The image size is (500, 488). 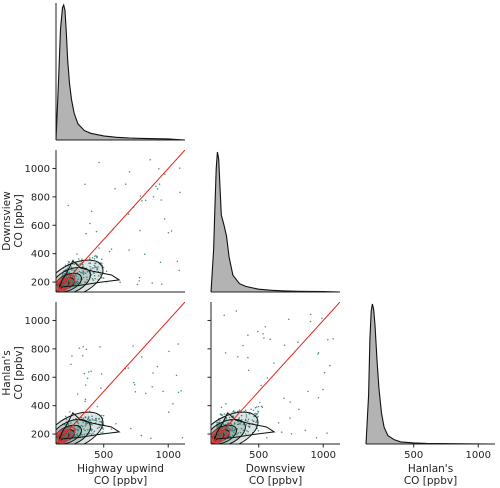 What do you see at coordinates (275, 373) in the screenshot?
I see `one-to-one-line` at bounding box center [275, 373].